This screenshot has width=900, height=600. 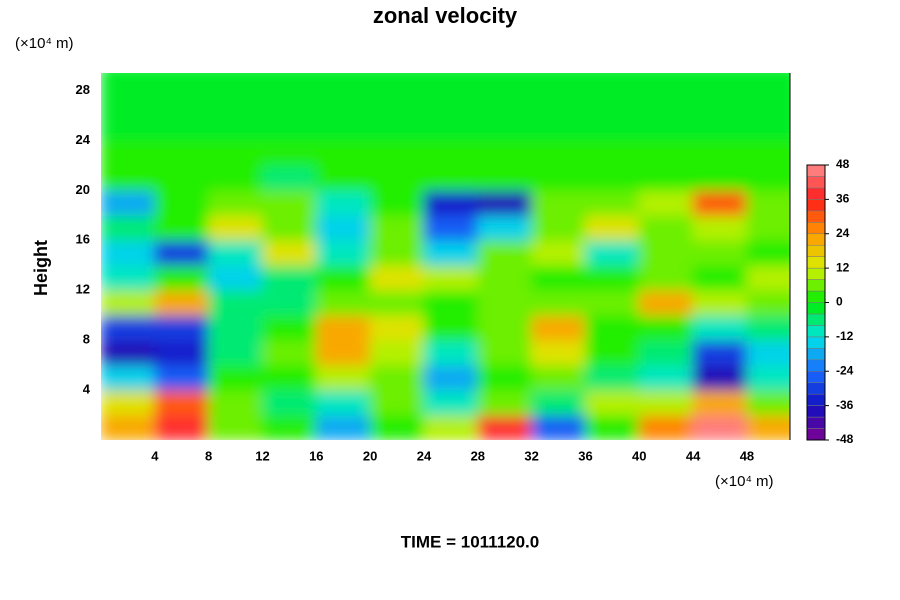 I want to click on colorbar-tick-label: -24, so click(x=845, y=370).